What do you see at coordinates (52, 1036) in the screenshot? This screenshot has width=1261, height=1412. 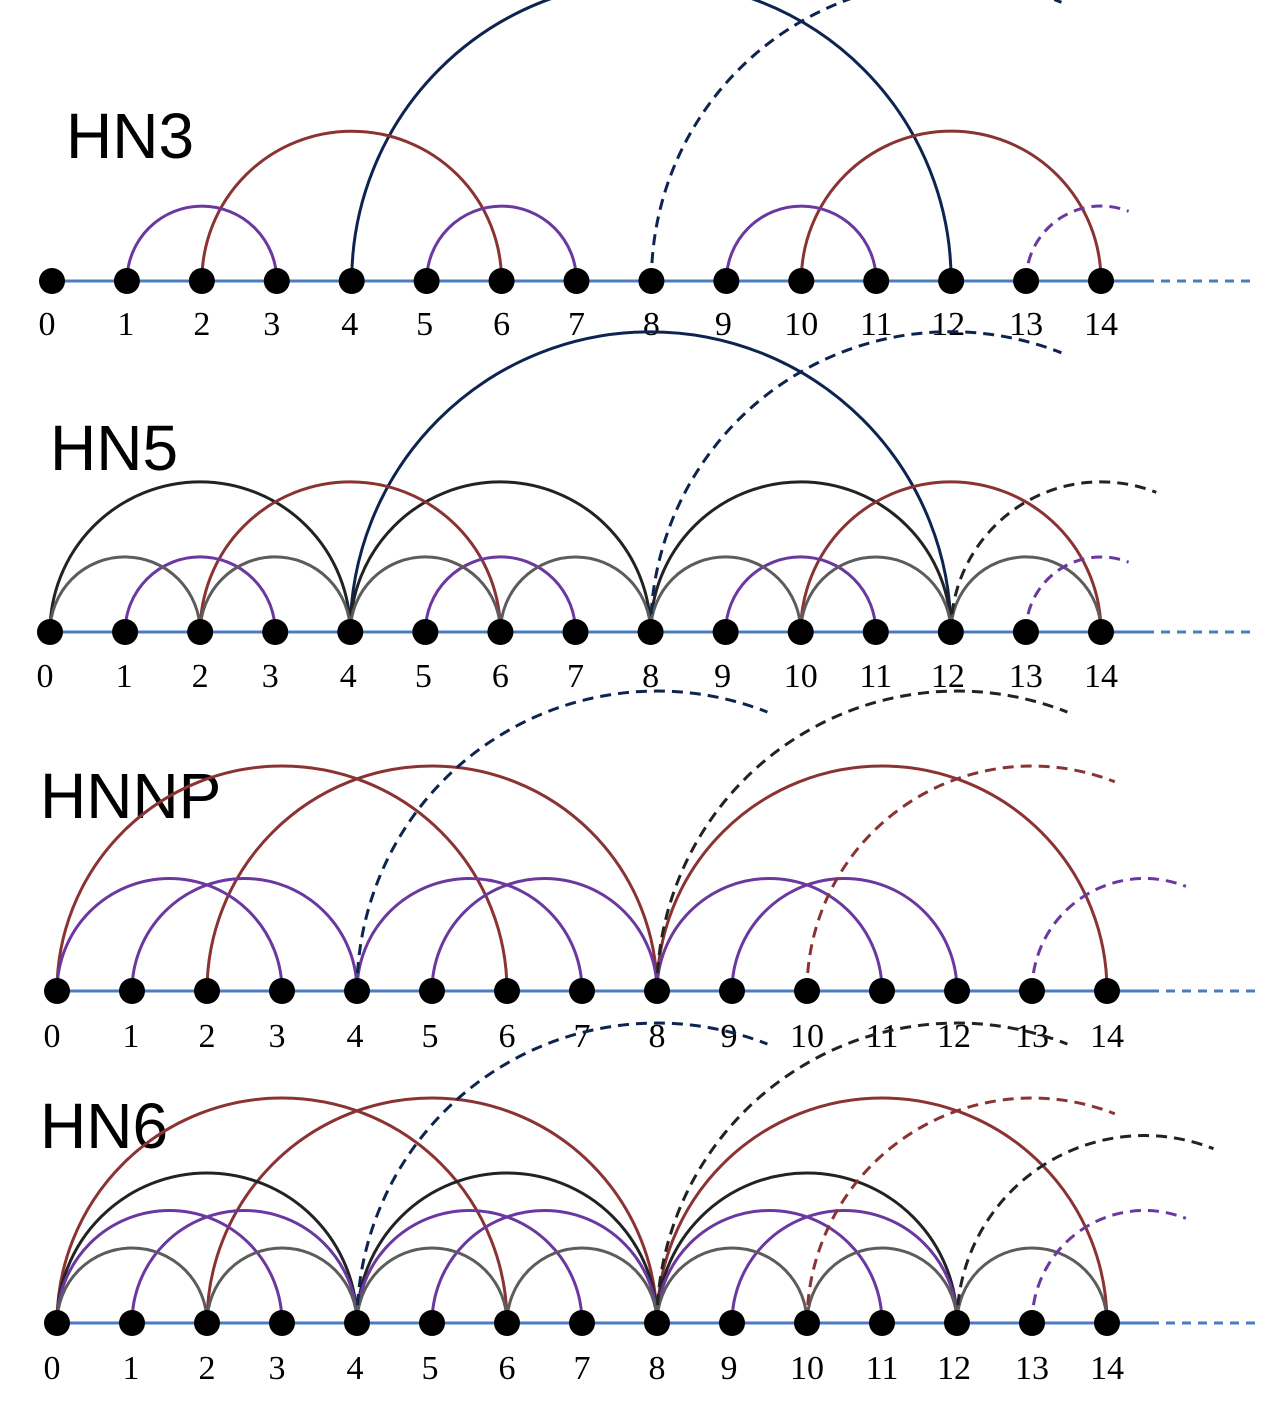 I see `node-label-0: 0` at bounding box center [52, 1036].